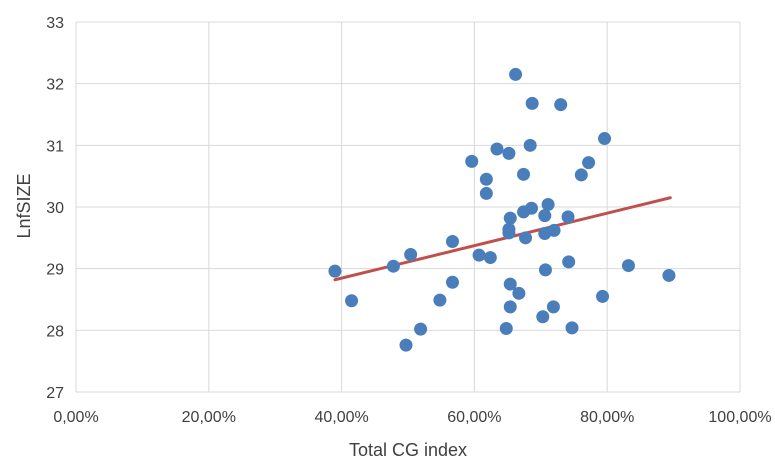 The height and width of the screenshot is (461, 775). Describe the element at coordinates (55, 393) in the screenshot. I see `y-tick-label: 27` at that location.